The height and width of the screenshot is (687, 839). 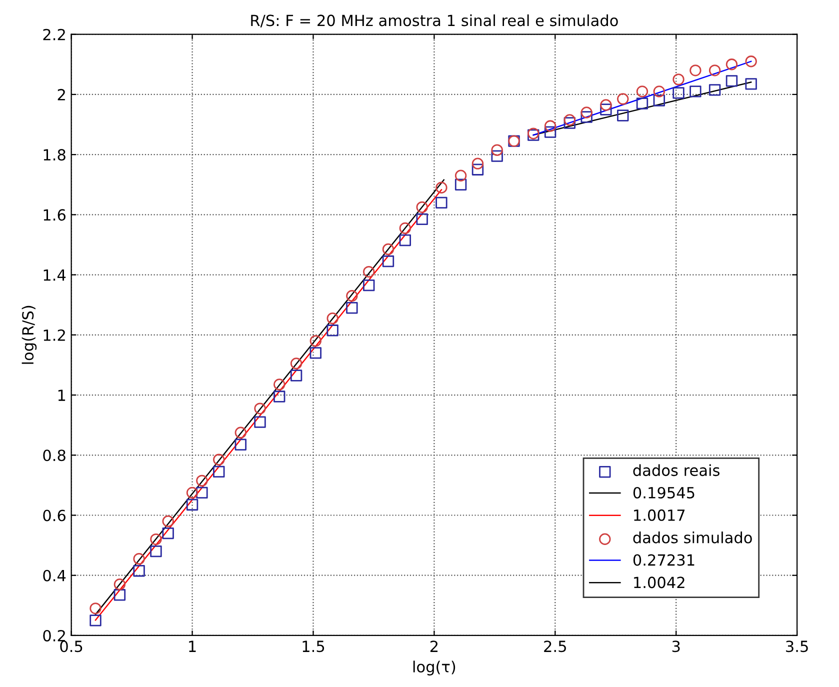 I want to click on x-tick-label: 3, so click(x=676, y=646).